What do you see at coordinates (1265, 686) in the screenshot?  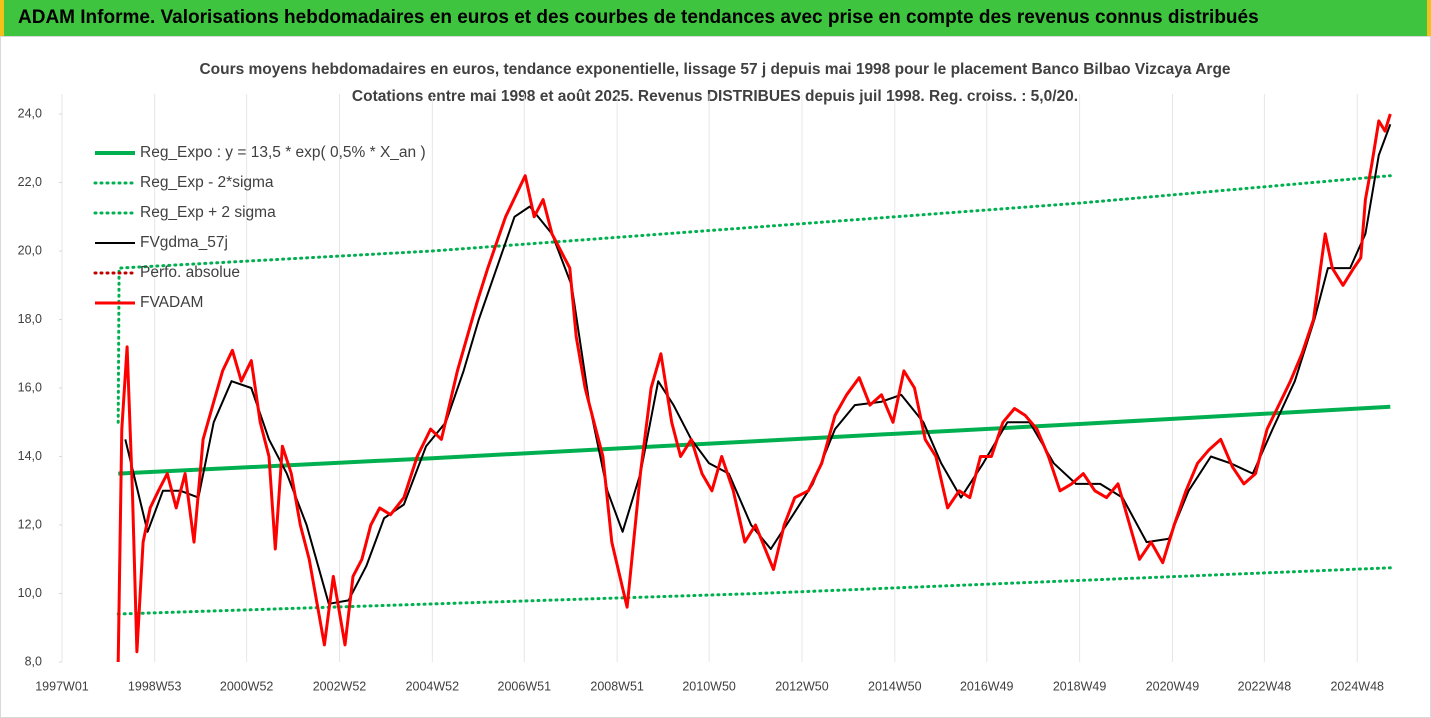 I see `x-tick-label: 2022W48` at bounding box center [1265, 686].